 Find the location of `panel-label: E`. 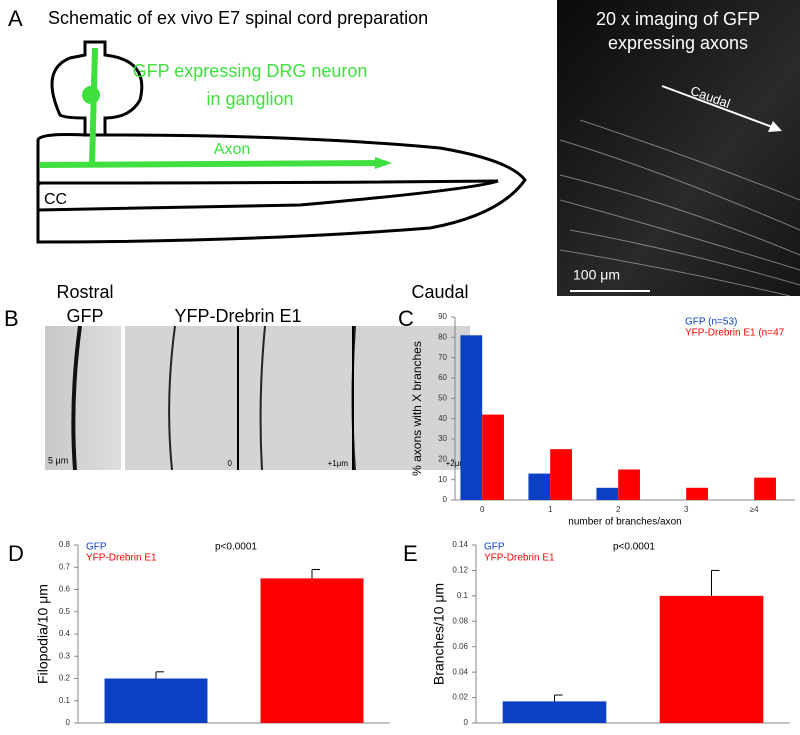

panel-label: E is located at coordinates (410, 553).